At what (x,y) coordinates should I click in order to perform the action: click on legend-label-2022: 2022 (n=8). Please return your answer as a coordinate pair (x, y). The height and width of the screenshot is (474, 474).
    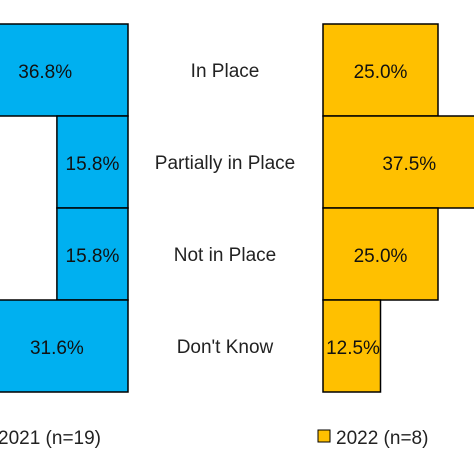
    Looking at the image, I should click on (382, 438).